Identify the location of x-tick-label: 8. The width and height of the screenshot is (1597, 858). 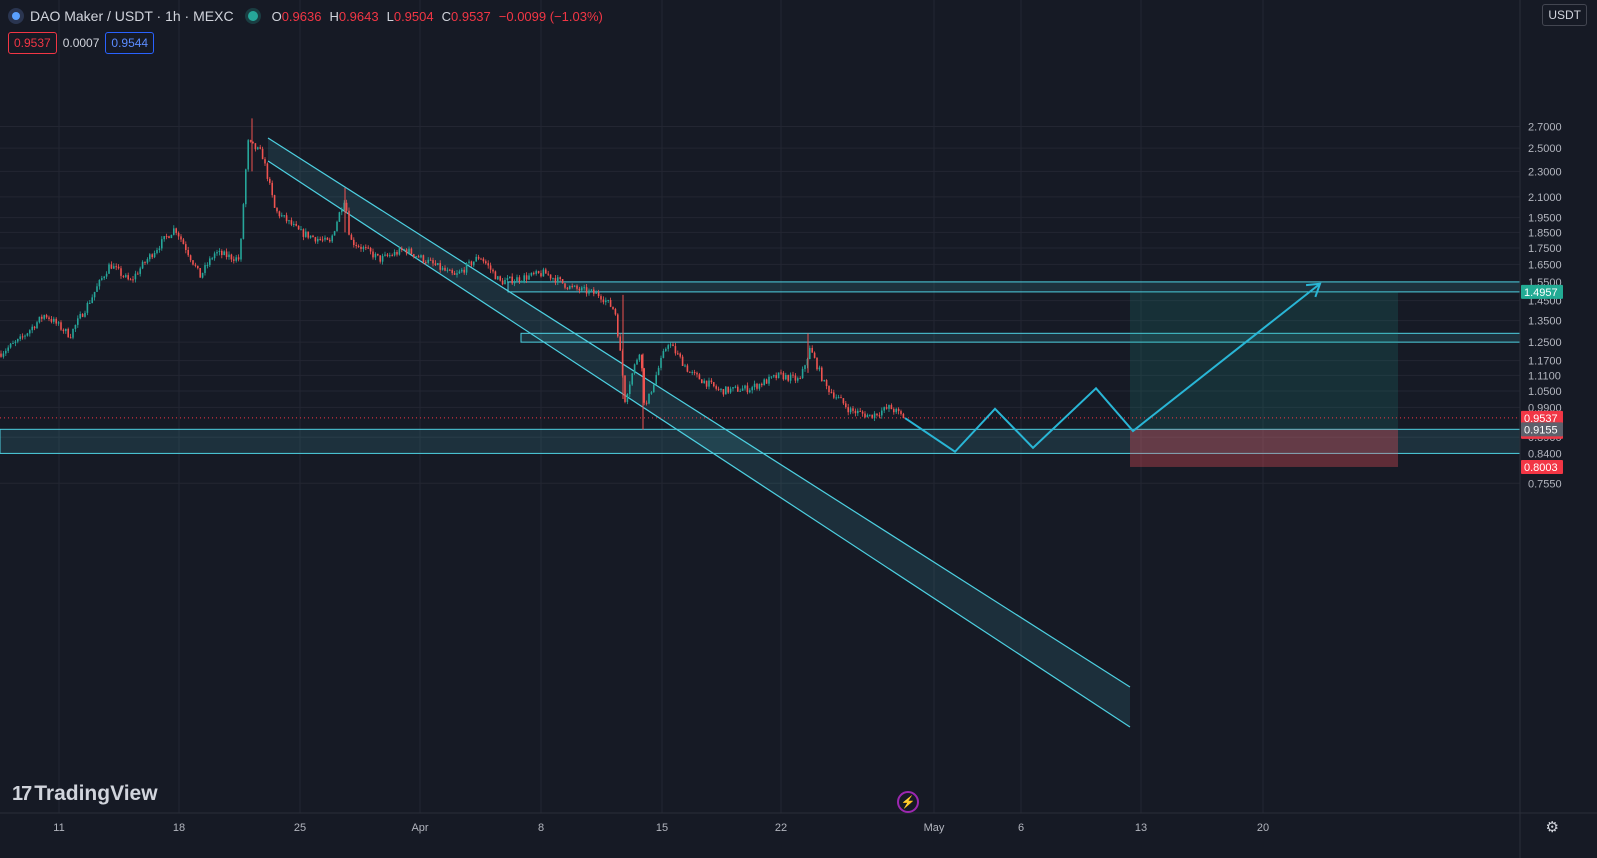
(541, 828).